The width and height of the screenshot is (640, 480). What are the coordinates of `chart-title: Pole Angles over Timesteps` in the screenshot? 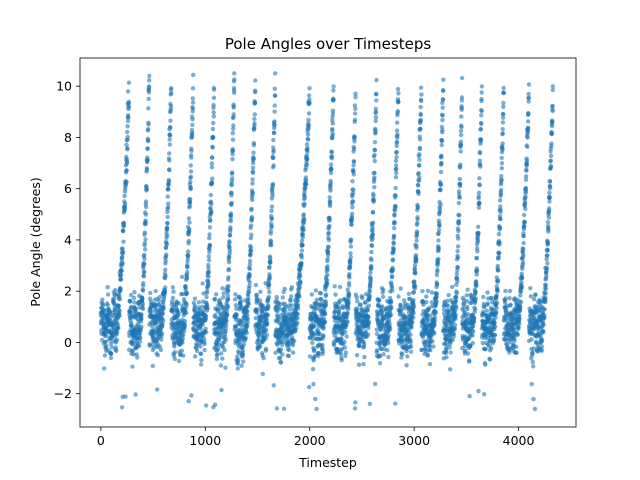 It's located at (328, 44).